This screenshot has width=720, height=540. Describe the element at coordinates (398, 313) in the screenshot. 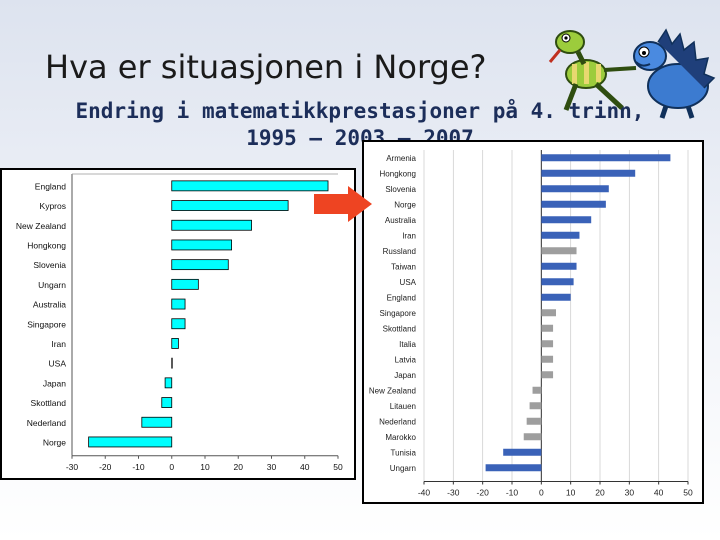

I see `right-category-label: Singapore` at that location.